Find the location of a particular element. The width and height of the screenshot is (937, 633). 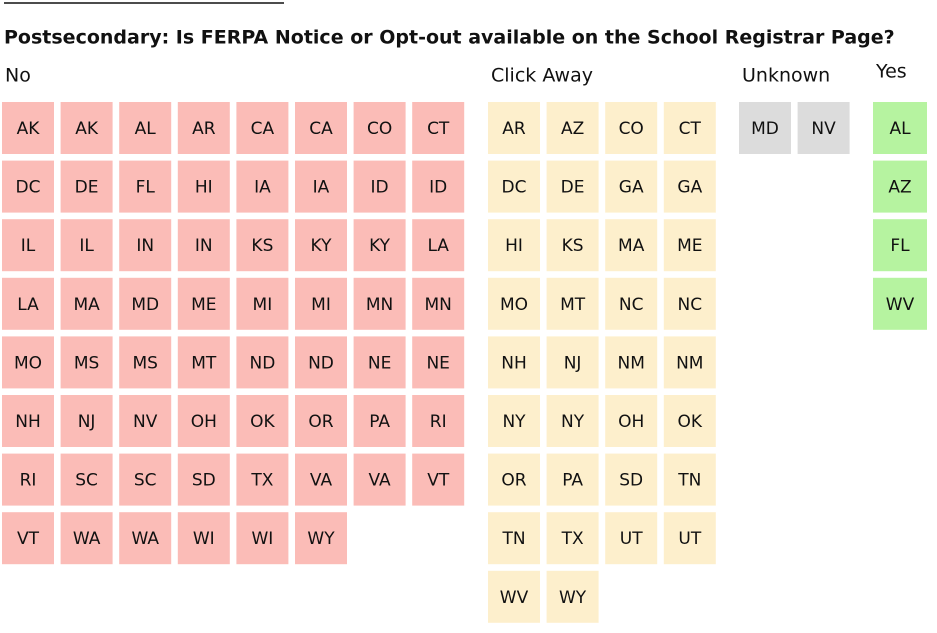

state-label: AL is located at coordinates (900, 129).